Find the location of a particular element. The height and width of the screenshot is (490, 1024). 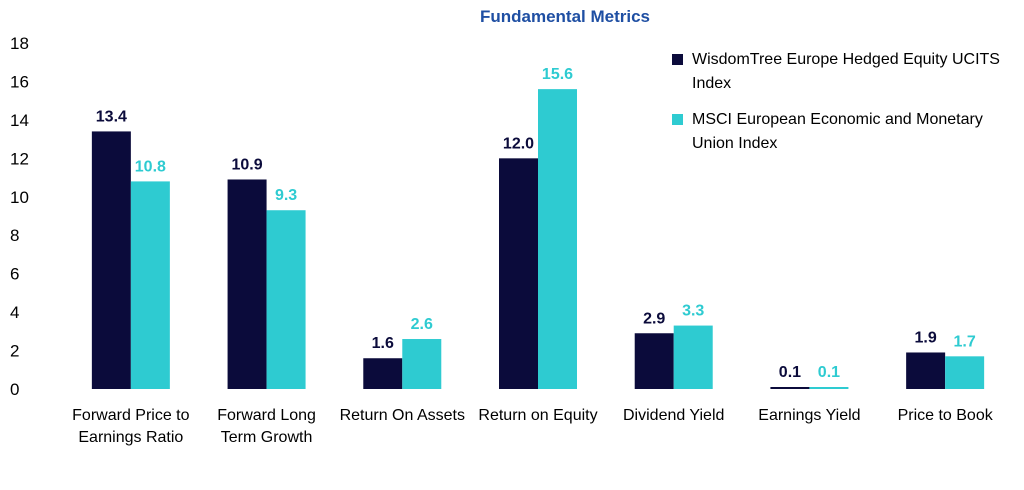

y-tick-label: 10 is located at coordinates (19, 197).